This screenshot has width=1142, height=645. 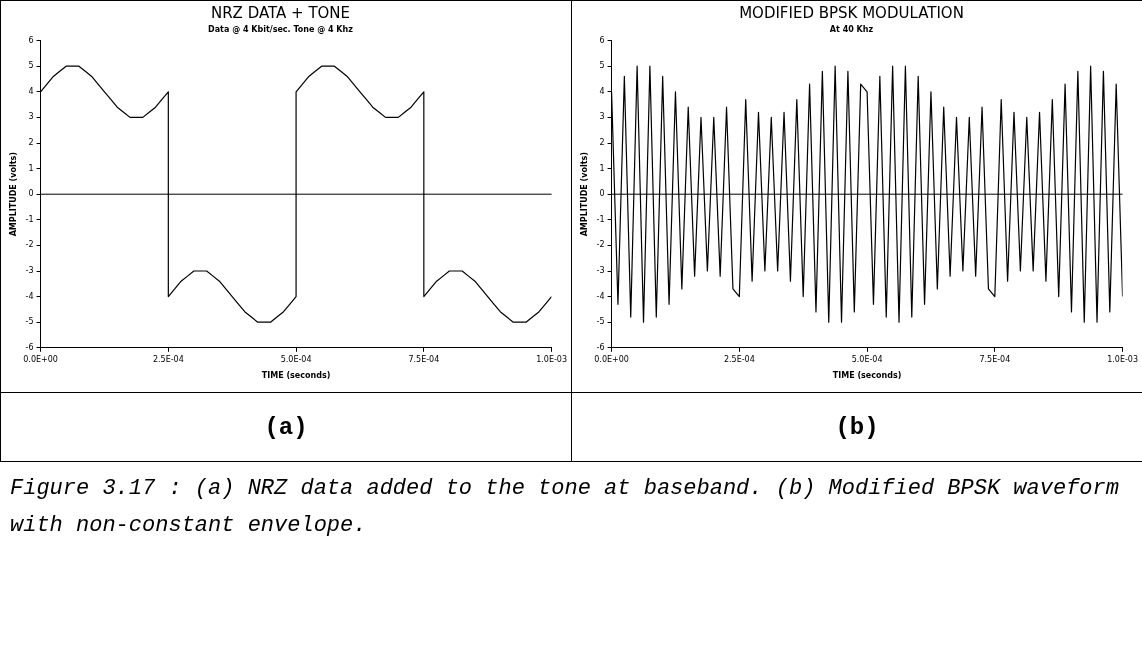 What do you see at coordinates (851, 12) in the screenshot?
I see `chart-title: MODIFIED BPSK MODULATION` at bounding box center [851, 12].